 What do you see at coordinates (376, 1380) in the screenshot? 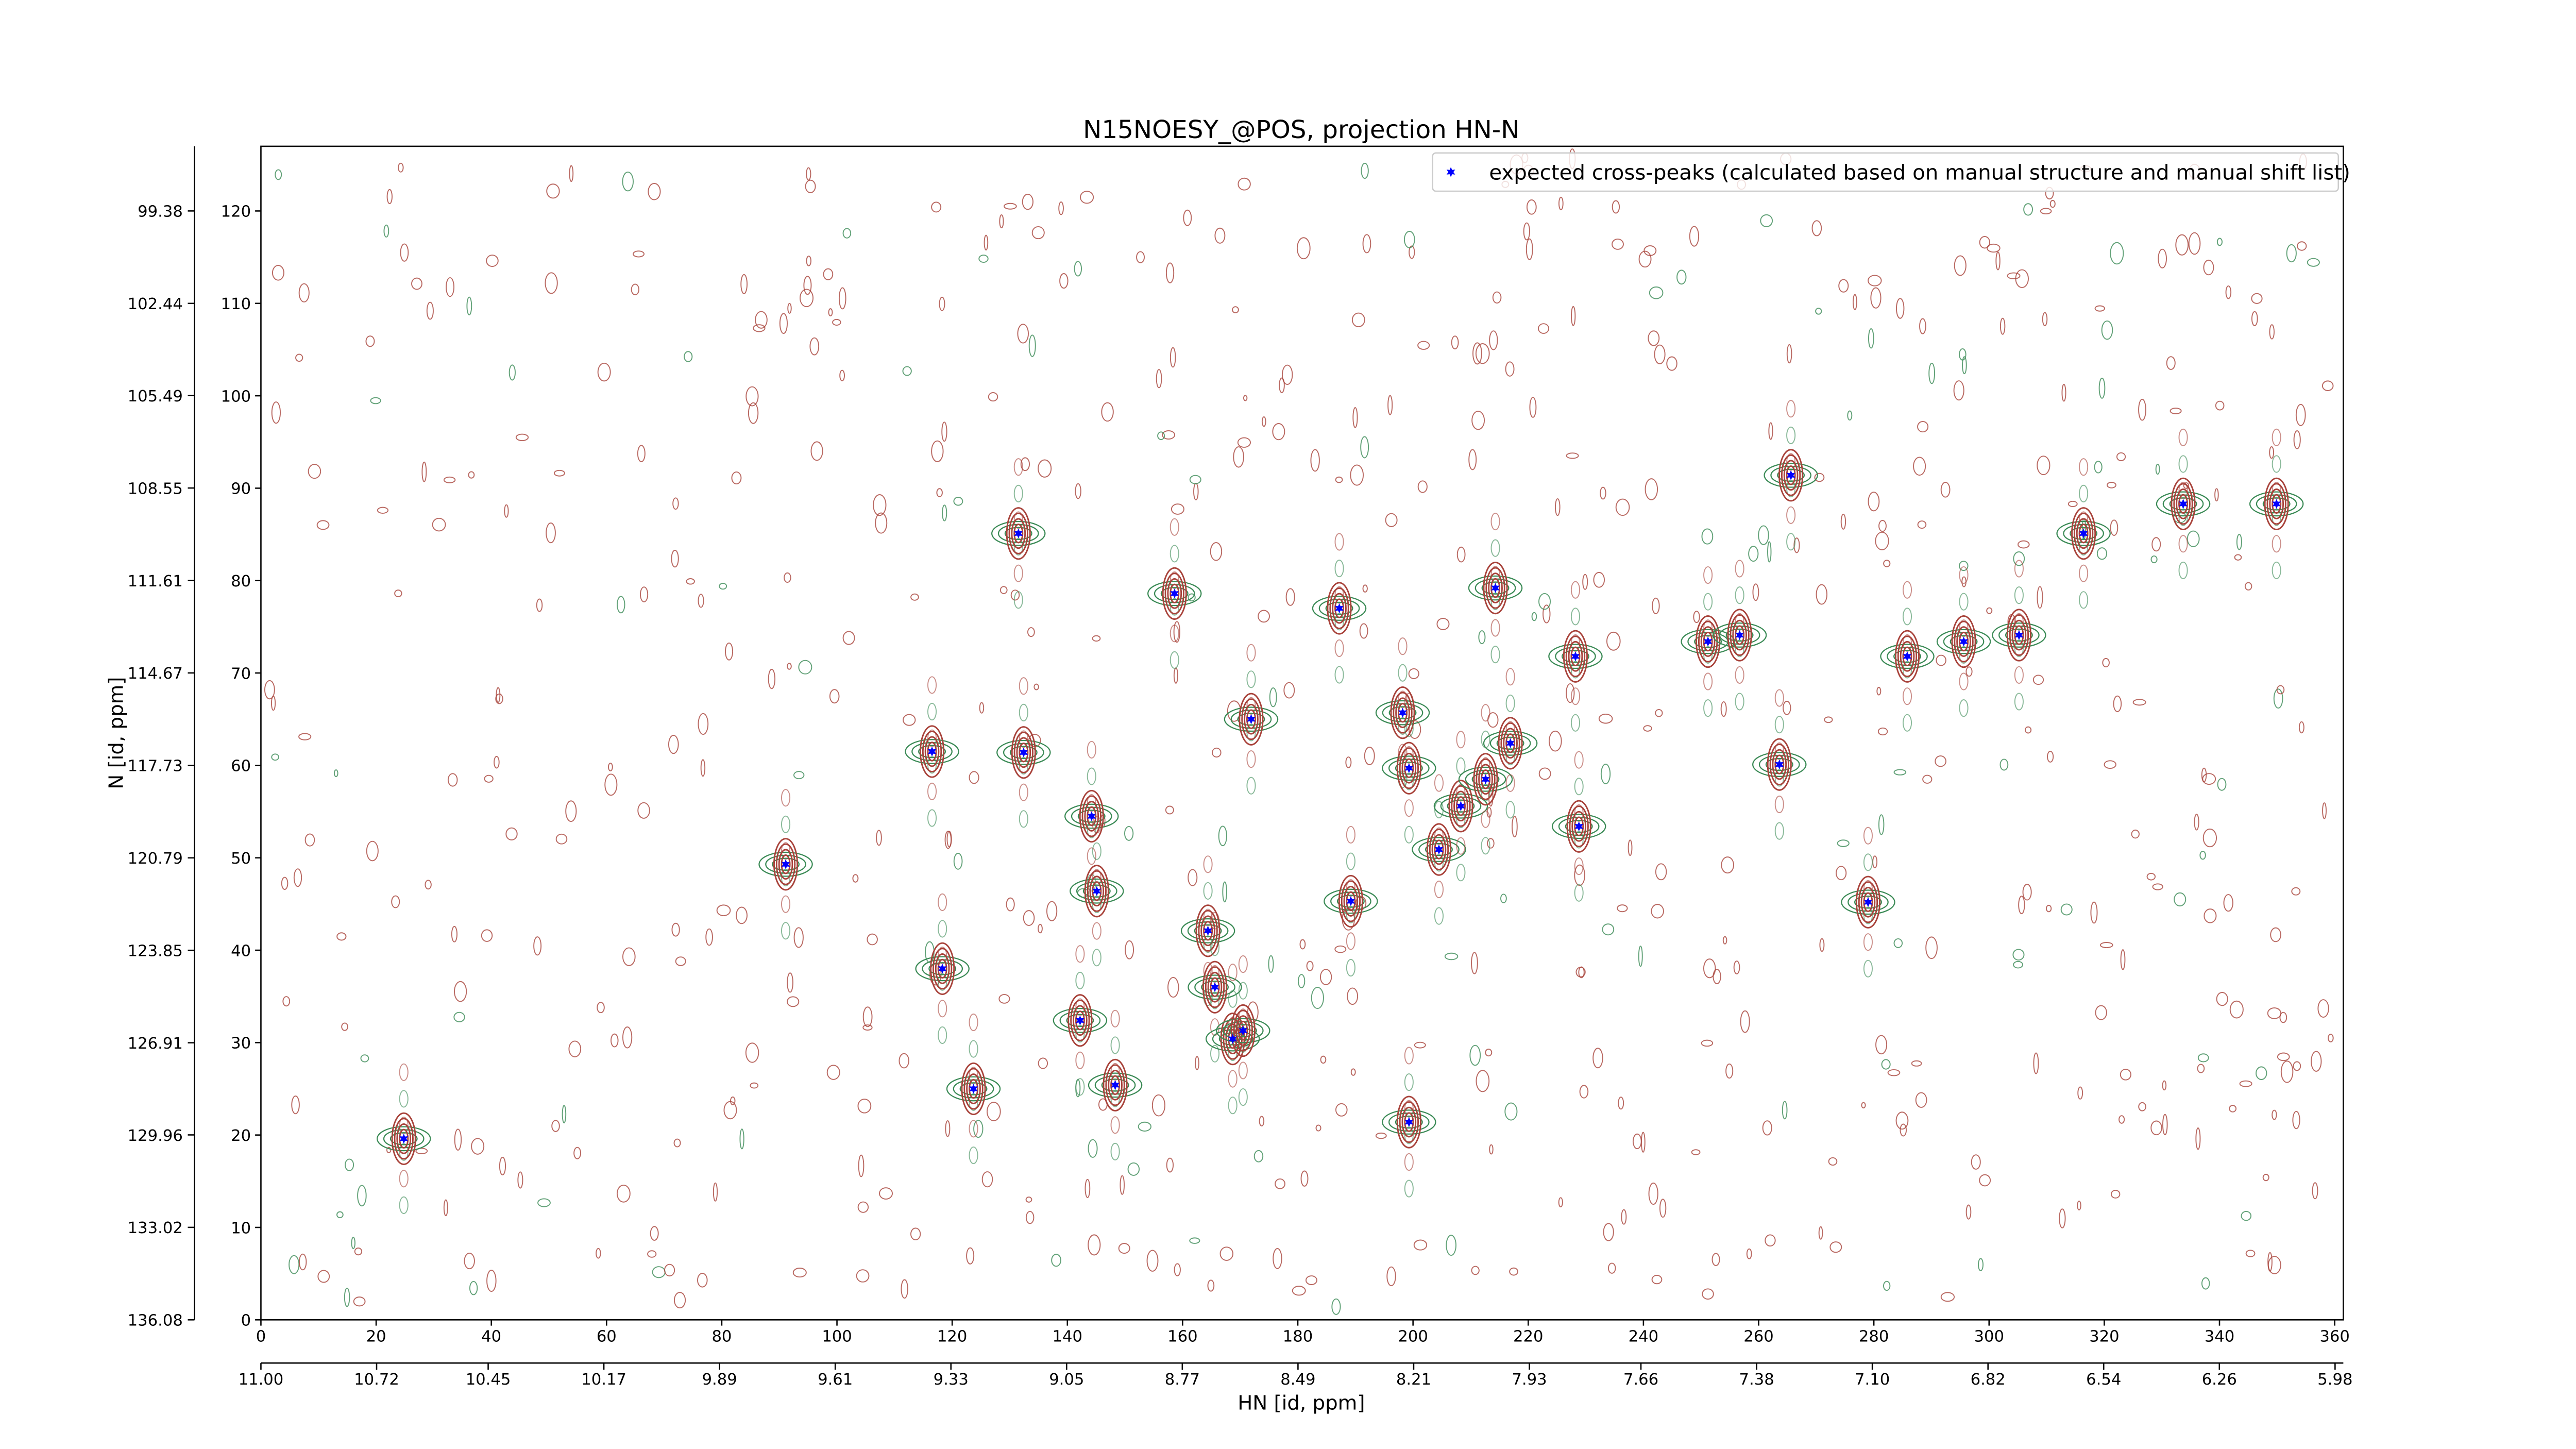
I see `x2-tick-label: 10.72` at bounding box center [376, 1380].